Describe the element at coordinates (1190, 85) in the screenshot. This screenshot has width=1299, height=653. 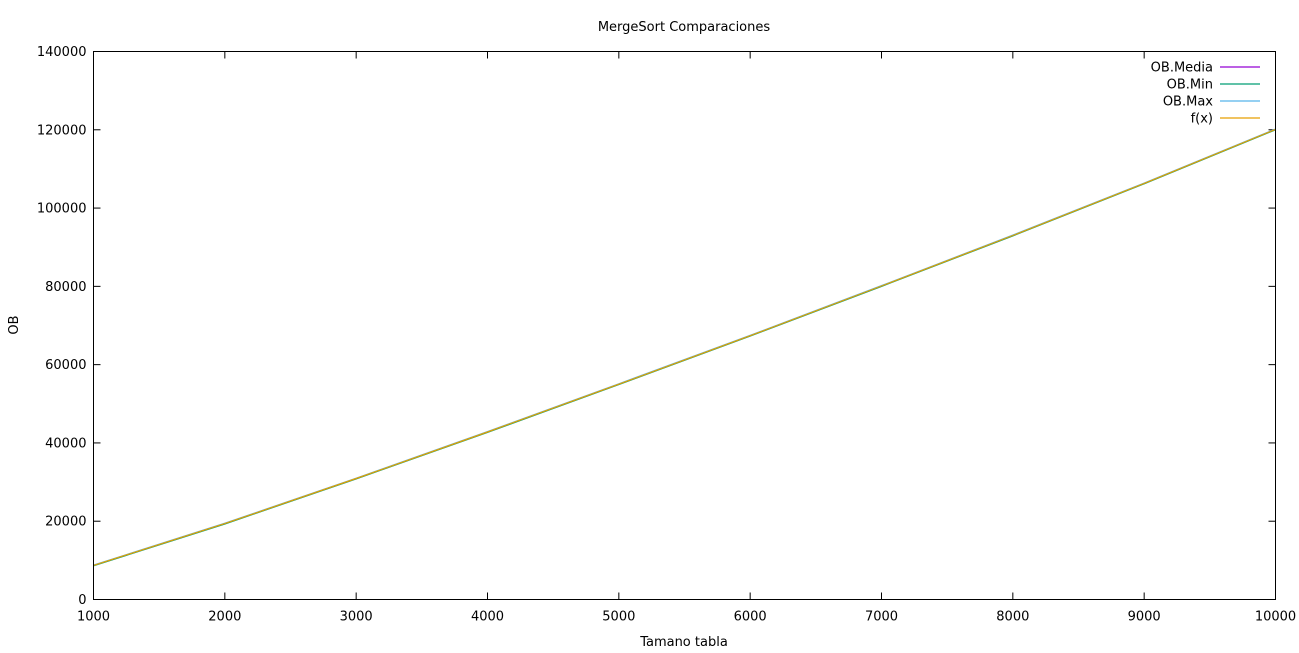
I see `legend-label: OB.Min` at that location.